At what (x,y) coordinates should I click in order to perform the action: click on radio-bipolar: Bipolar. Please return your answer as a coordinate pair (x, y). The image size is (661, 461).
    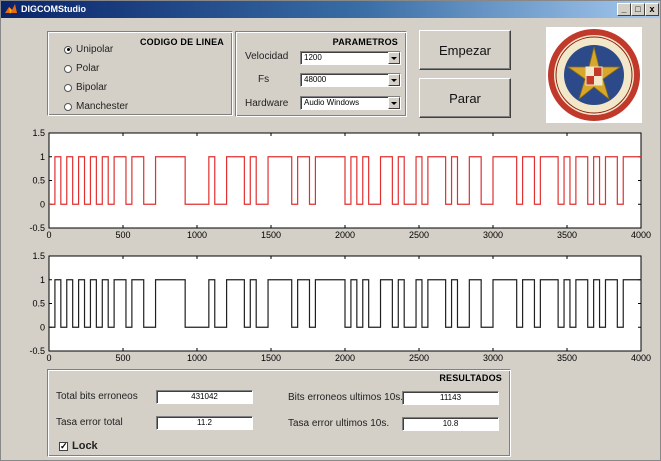
    Looking at the image, I should click on (85, 87).